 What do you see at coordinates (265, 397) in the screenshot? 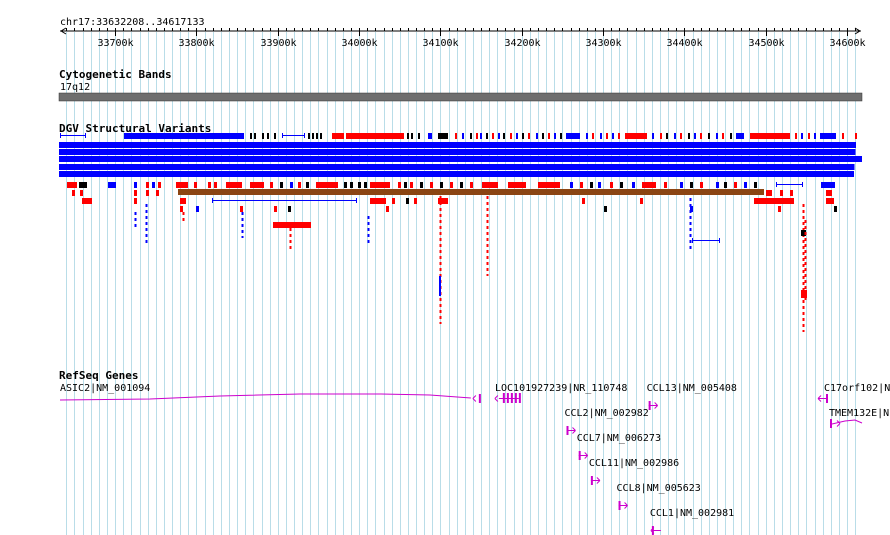
I see `gene-asic2-intron` at bounding box center [265, 397].